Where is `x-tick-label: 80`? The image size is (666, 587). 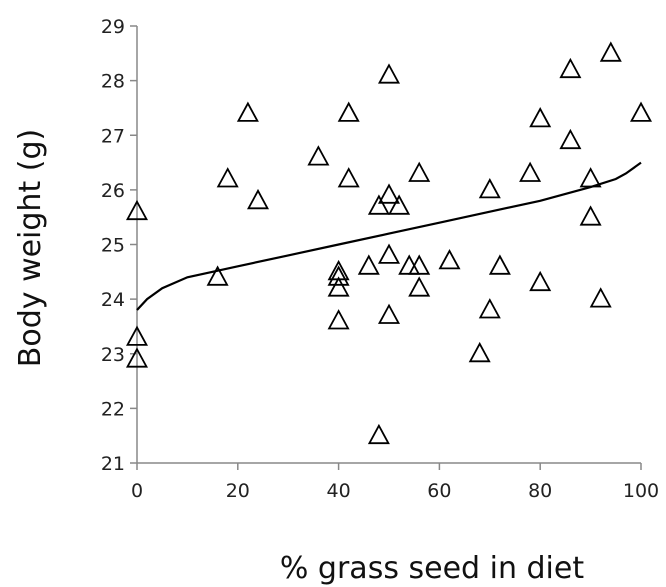
x-tick-label: 80 is located at coordinates (540, 491).